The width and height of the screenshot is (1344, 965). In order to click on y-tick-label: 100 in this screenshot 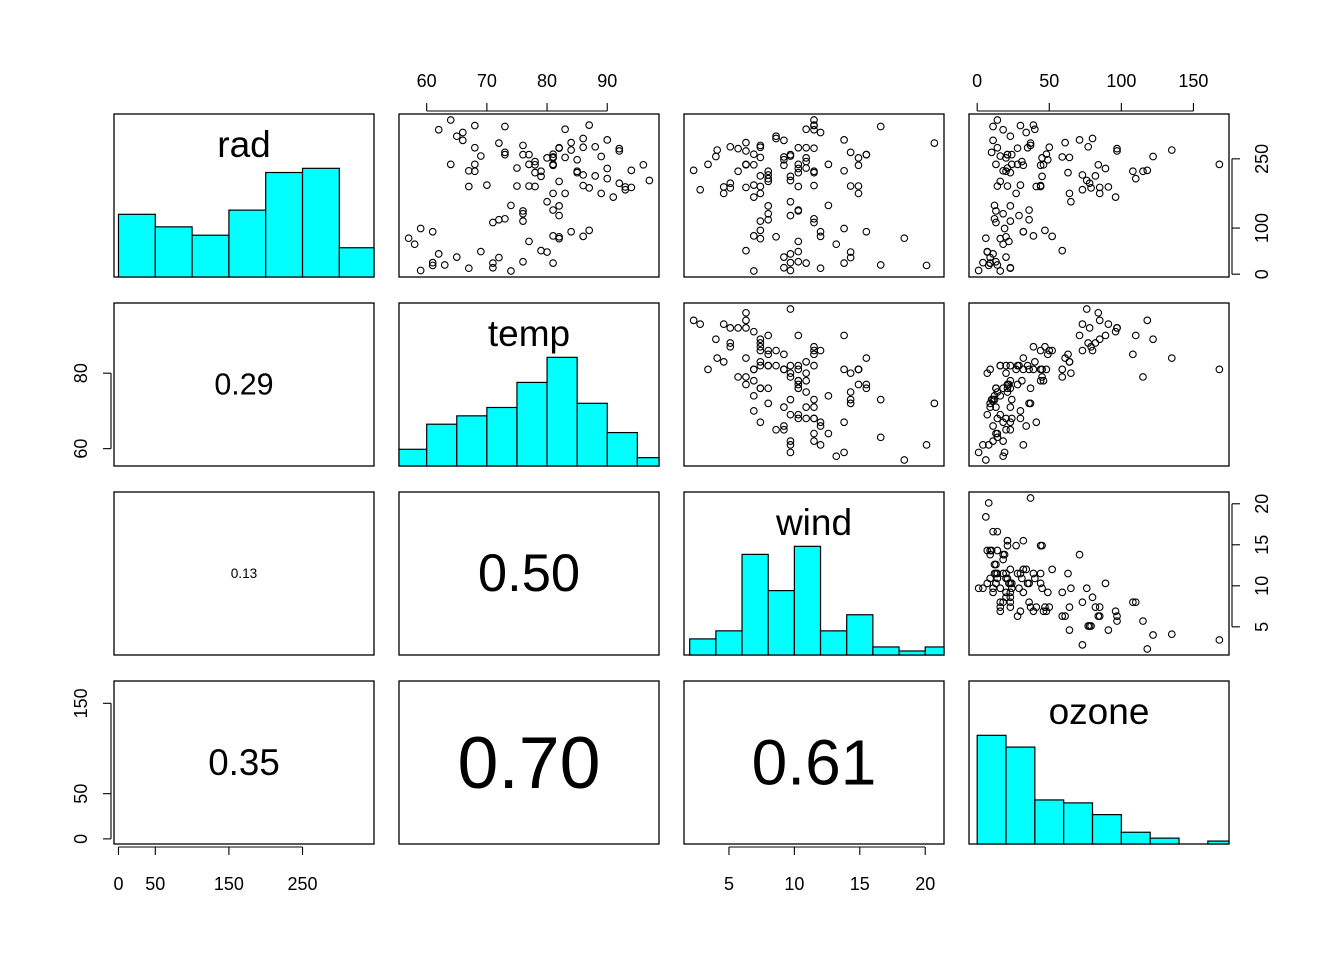, I will do `click(1262, 228)`.